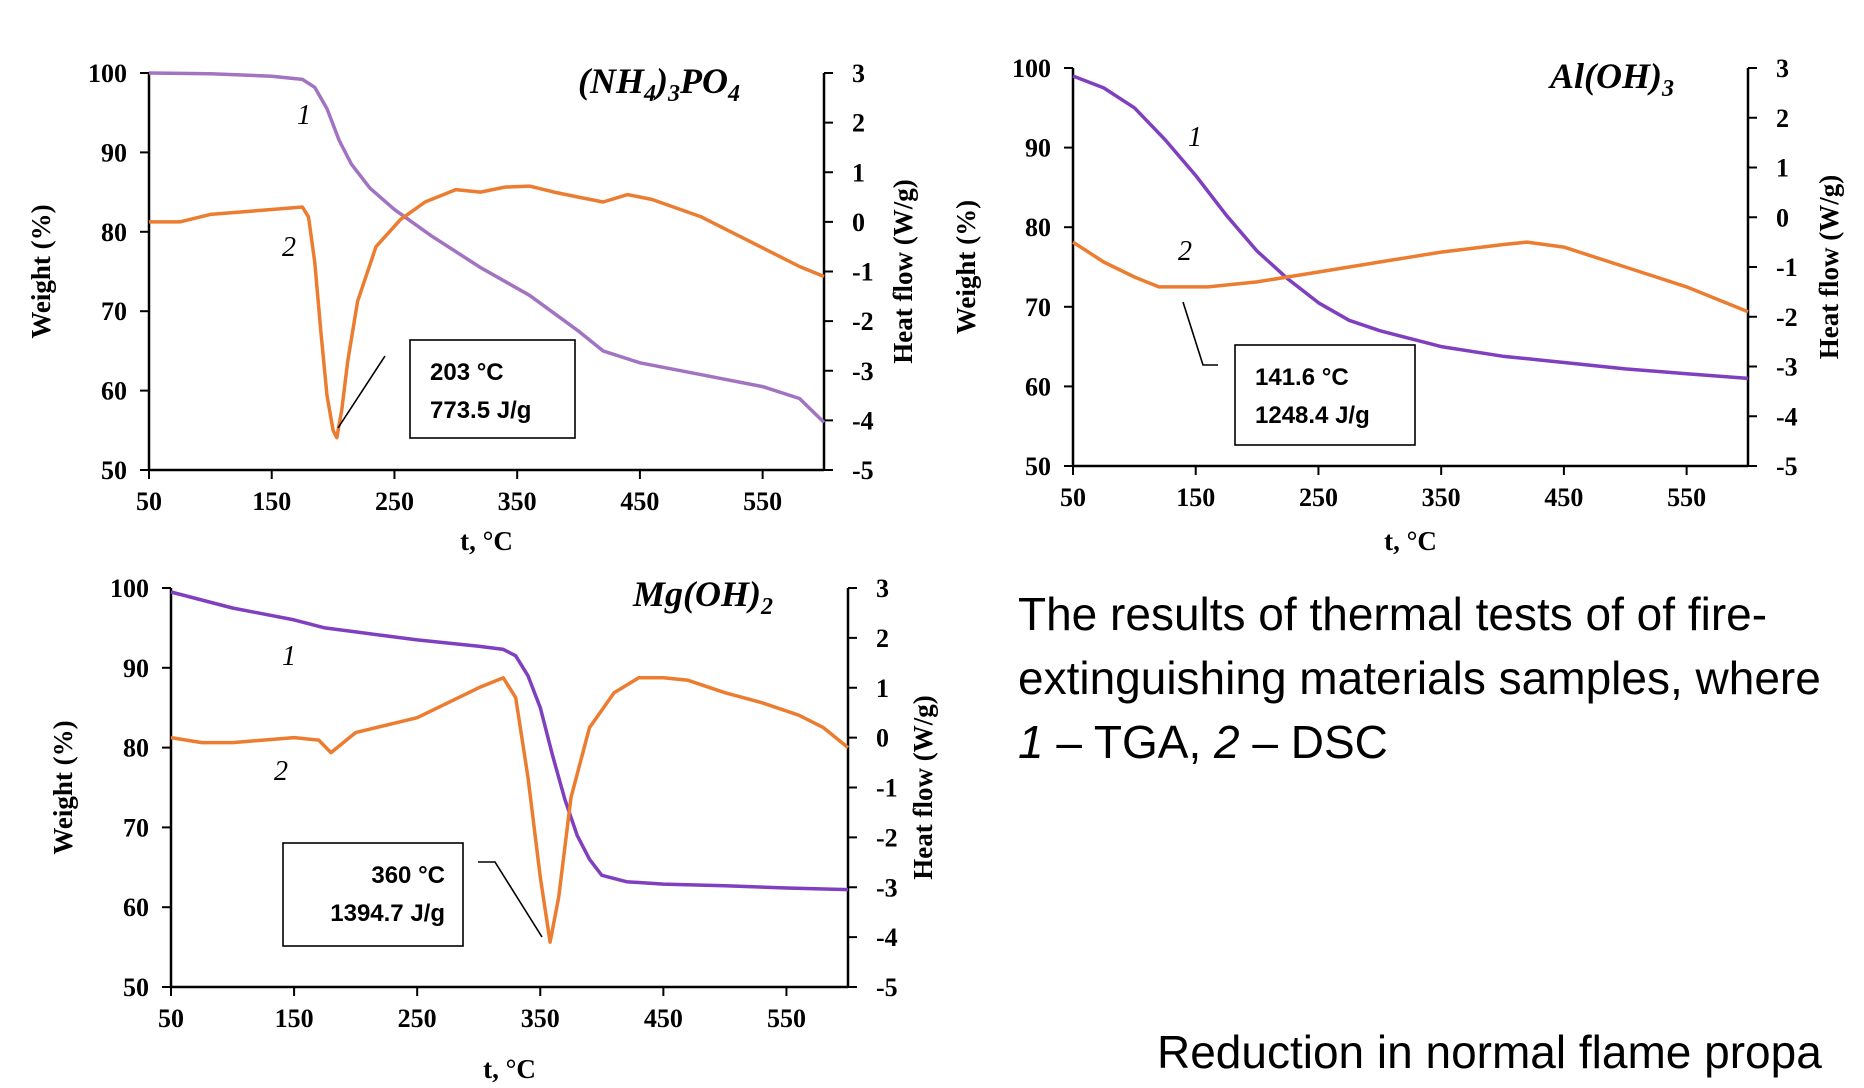 The width and height of the screenshot is (1864, 1088). Describe the element at coordinates (1605, 76) in the screenshot. I see `title-part: Al(OH)` at that location.